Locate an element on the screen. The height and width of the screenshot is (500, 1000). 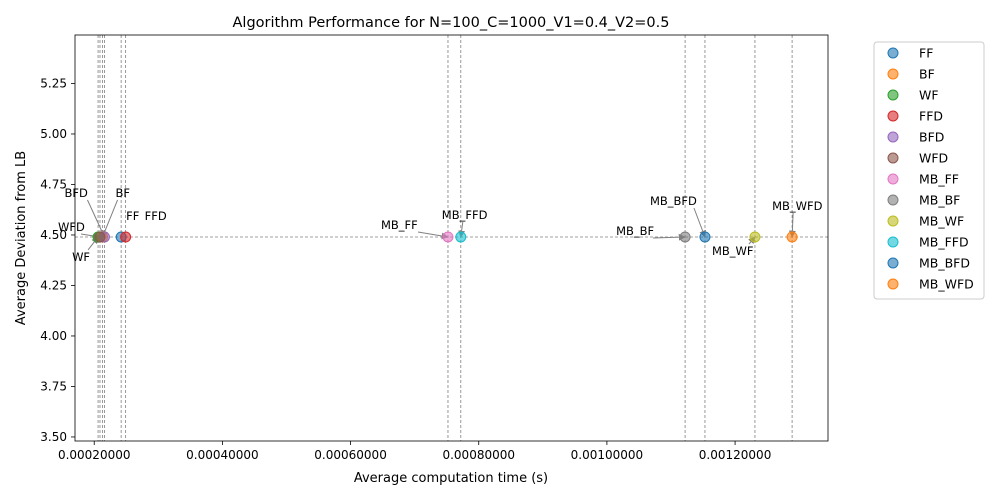
y-tick-label: 4.25 is located at coordinates (53, 285).